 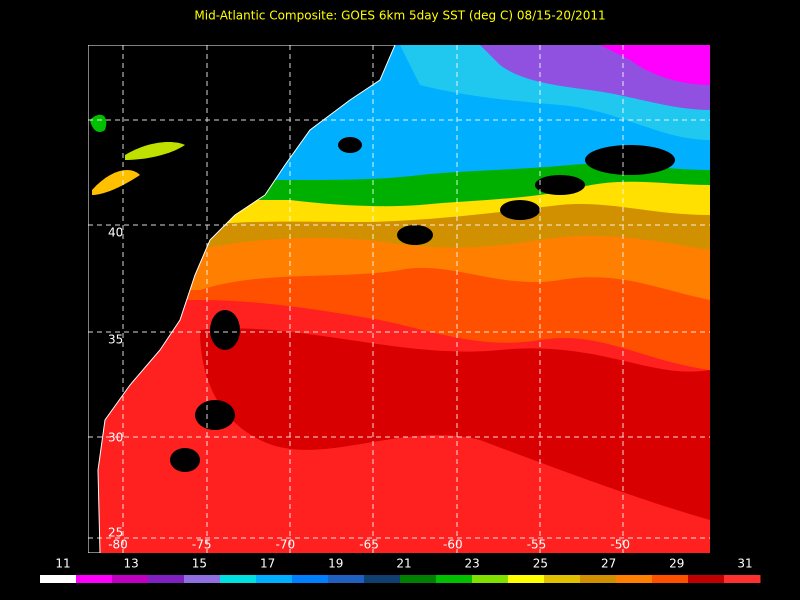 I want to click on colorbar-label: 31, so click(x=744, y=564).